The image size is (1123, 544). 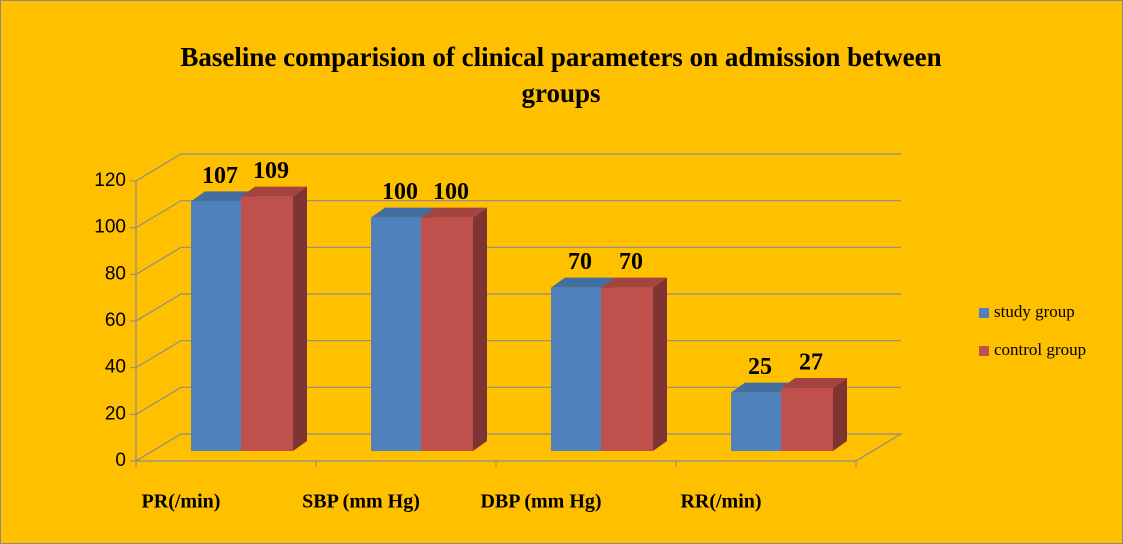 I want to click on value-label: 27, so click(x=811, y=363).